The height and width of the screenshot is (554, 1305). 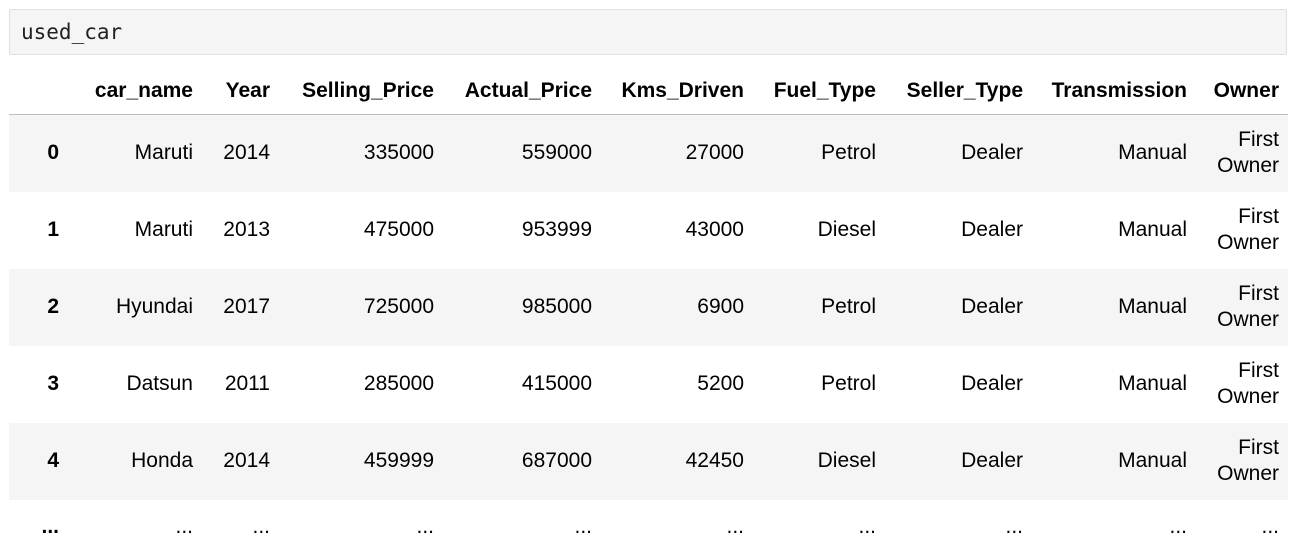 What do you see at coordinates (819, 91) in the screenshot?
I see `column-header: Fuel_Type` at bounding box center [819, 91].